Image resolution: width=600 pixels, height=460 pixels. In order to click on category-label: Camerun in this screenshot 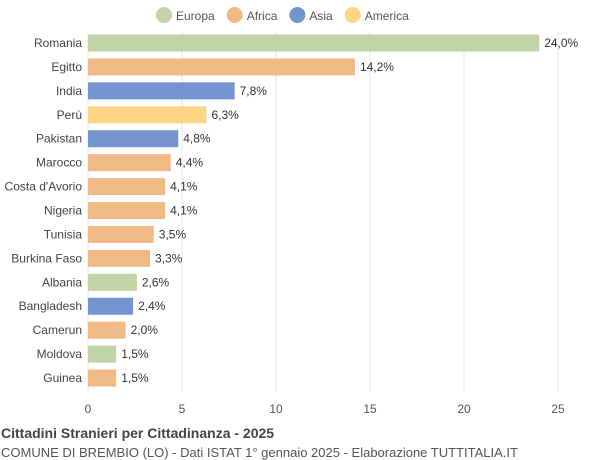, I will do `click(57, 330)`.